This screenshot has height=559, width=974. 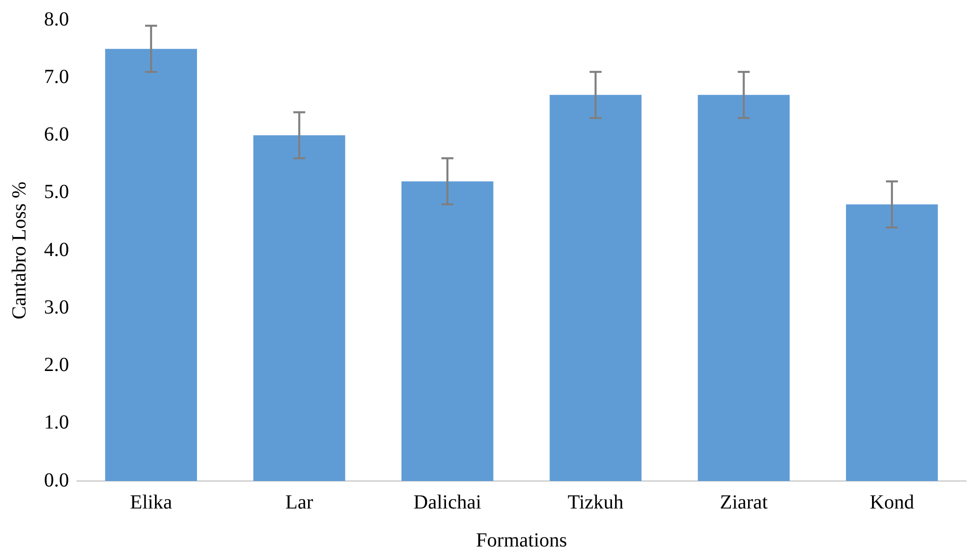 I want to click on y-tick-label: 7.0, so click(x=56, y=77).